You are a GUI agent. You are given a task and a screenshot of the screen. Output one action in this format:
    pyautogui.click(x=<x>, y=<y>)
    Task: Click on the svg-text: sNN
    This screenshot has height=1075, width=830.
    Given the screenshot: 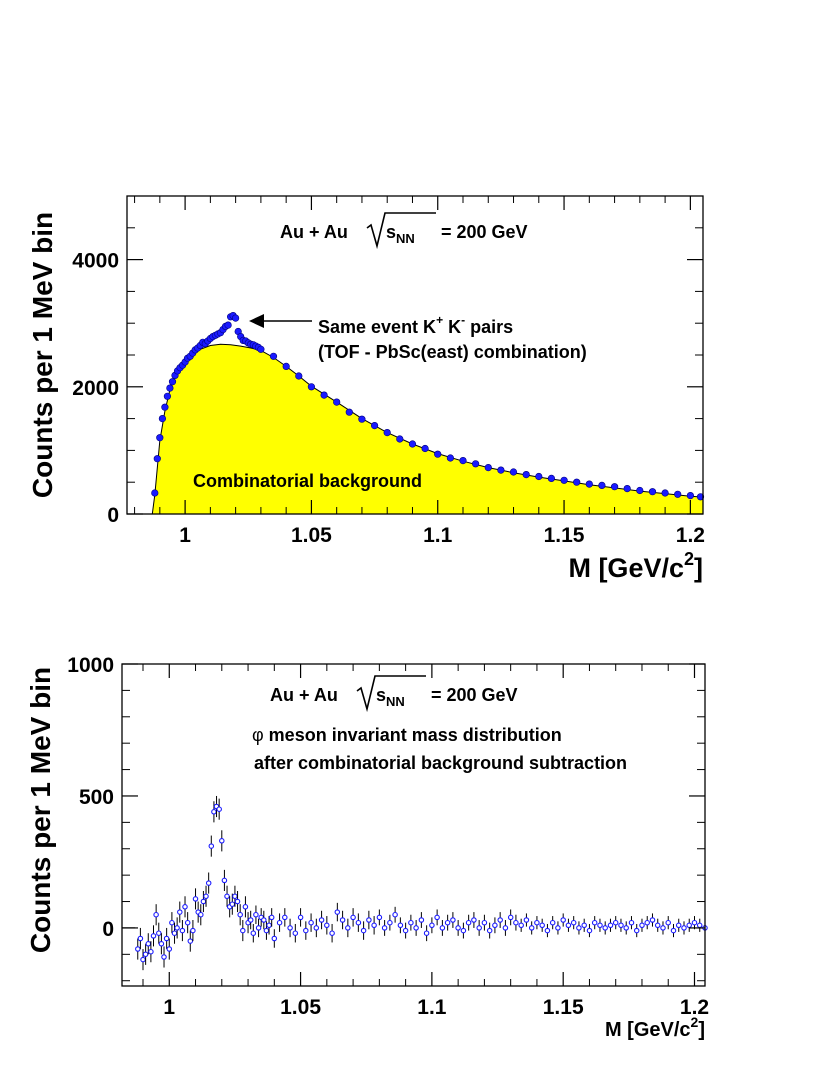 What is the action you would take?
    pyautogui.click(x=390, y=697)
    